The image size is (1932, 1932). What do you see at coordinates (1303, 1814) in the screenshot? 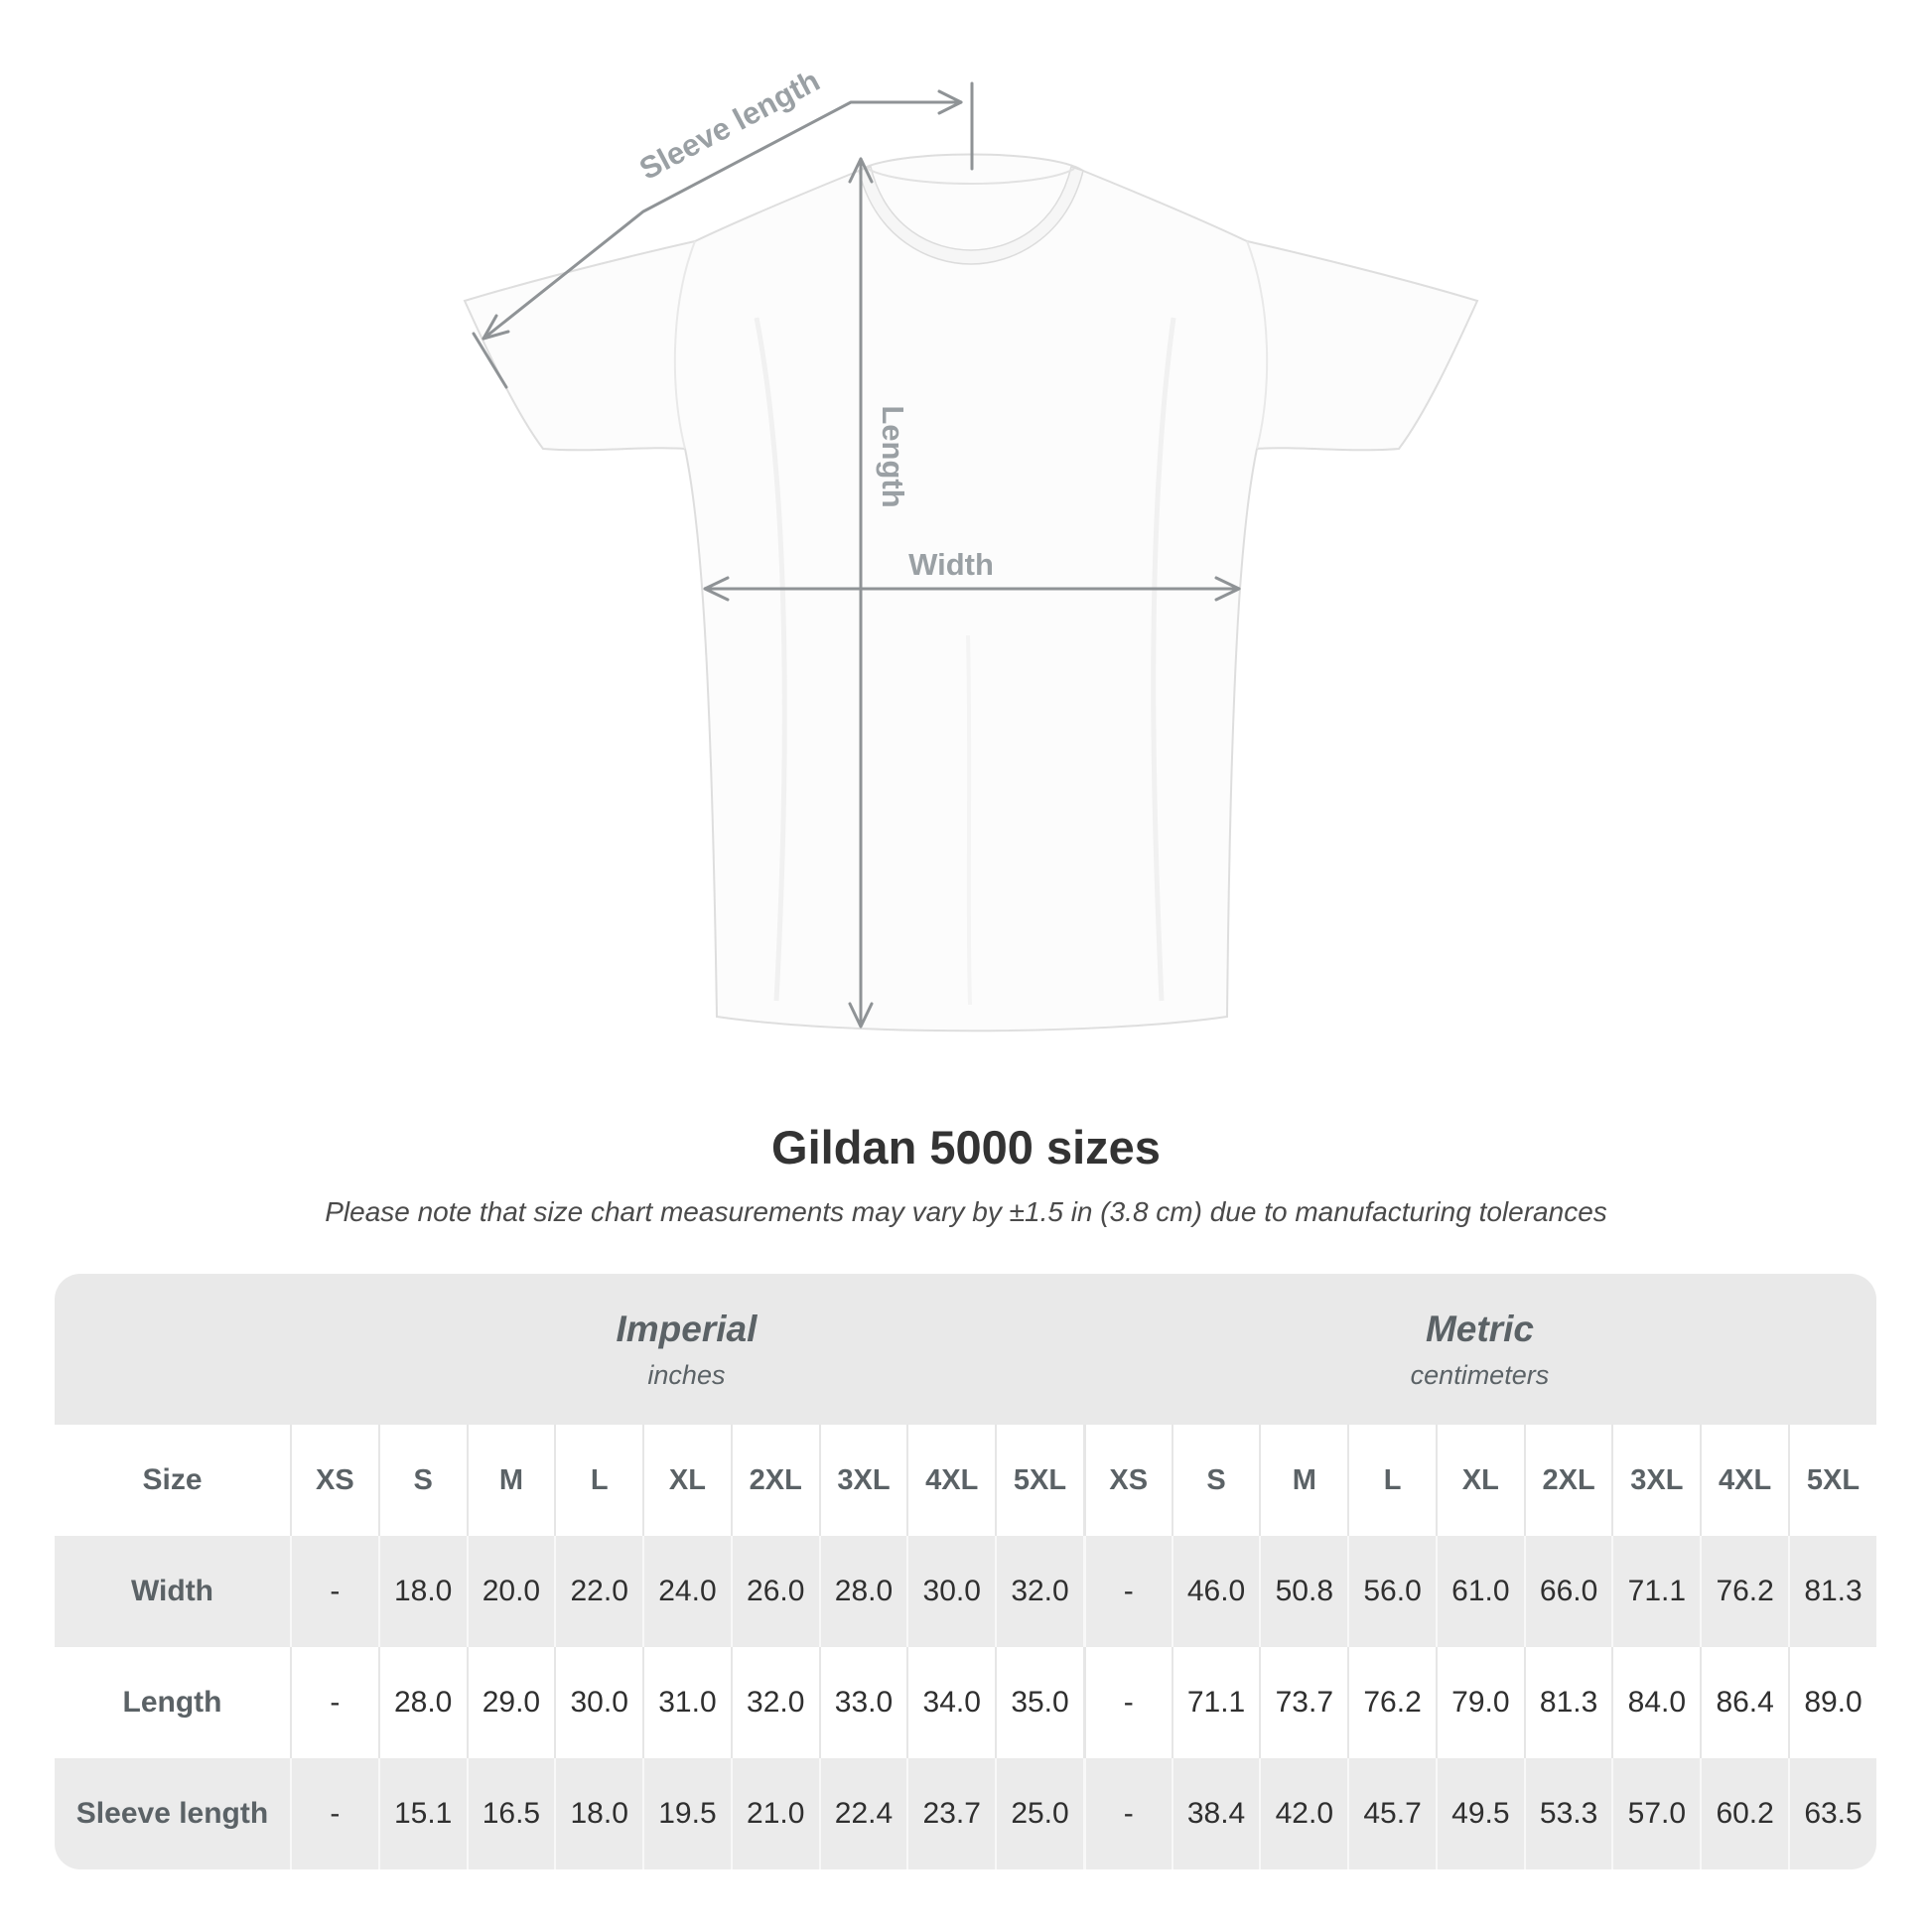
I see `value-cell: 42.0` at bounding box center [1303, 1814].